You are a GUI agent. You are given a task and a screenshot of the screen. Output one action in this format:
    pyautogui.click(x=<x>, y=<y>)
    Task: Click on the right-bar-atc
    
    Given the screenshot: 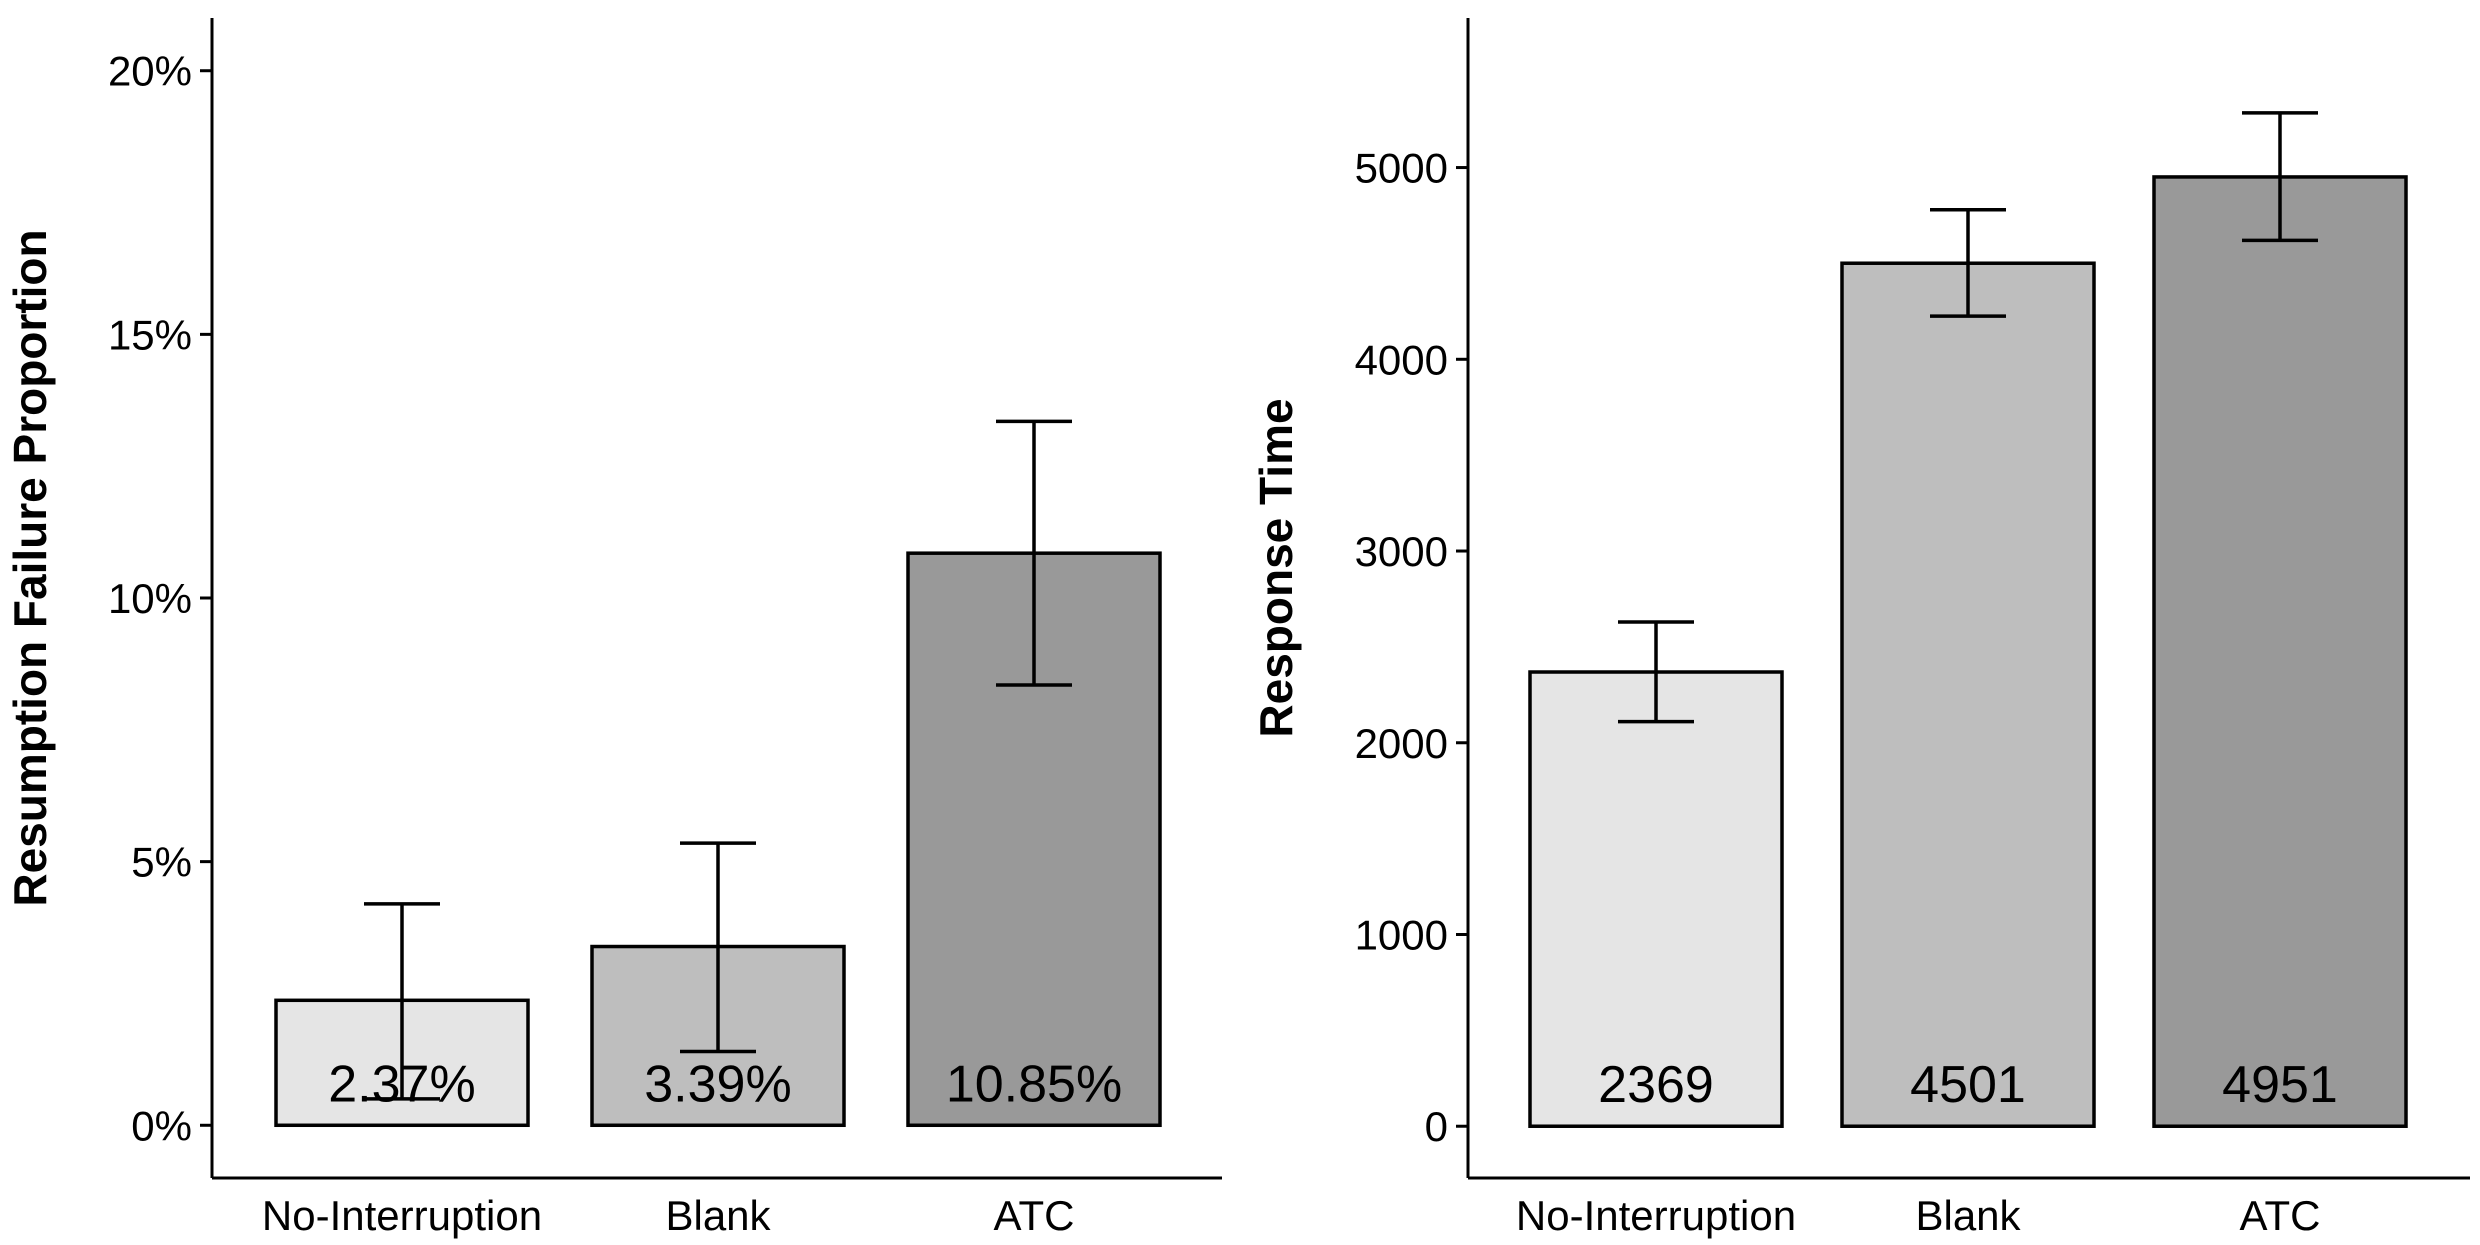 What is the action you would take?
    pyautogui.click(x=2280, y=651)
    